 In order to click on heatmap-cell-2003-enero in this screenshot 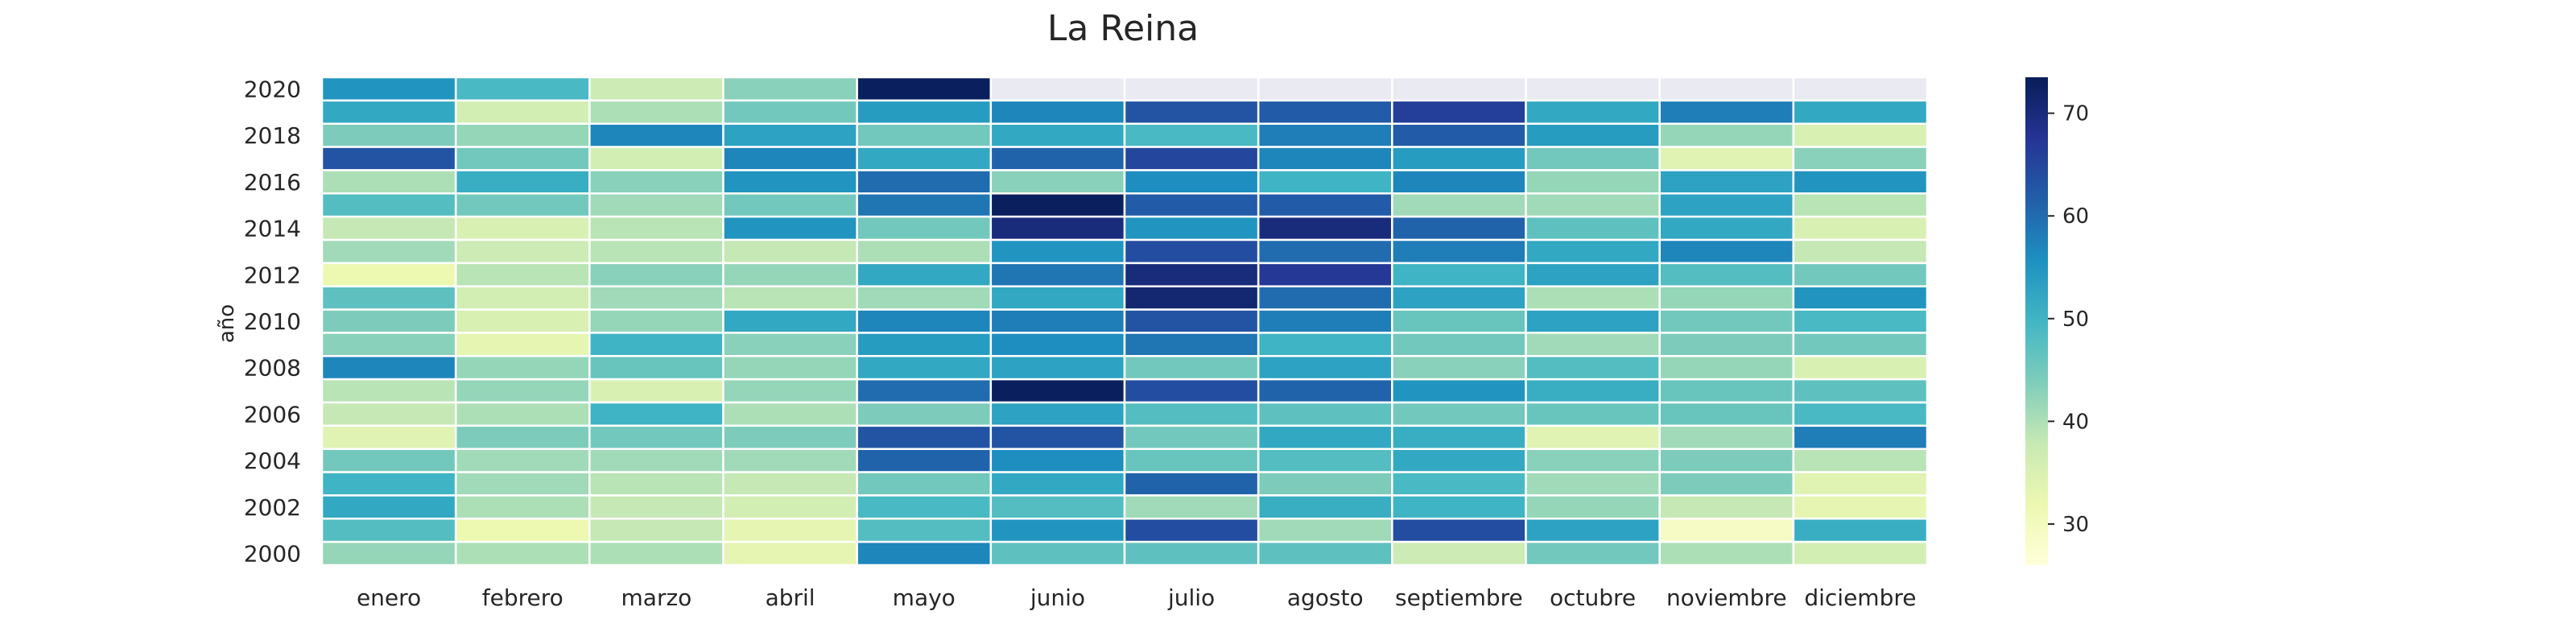, I will do `click(388, 484)`.